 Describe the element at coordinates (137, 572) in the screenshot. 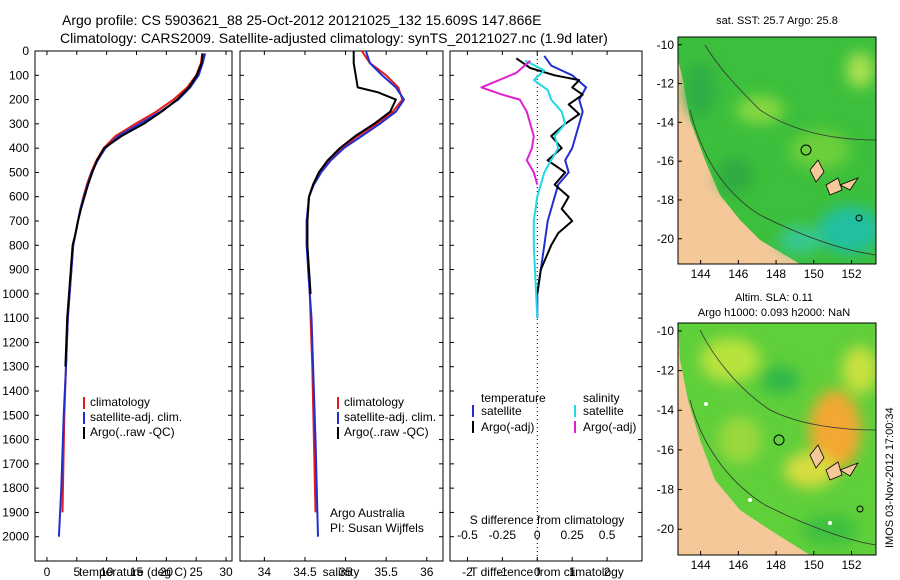

I see `xtick-label: 15` at that location.